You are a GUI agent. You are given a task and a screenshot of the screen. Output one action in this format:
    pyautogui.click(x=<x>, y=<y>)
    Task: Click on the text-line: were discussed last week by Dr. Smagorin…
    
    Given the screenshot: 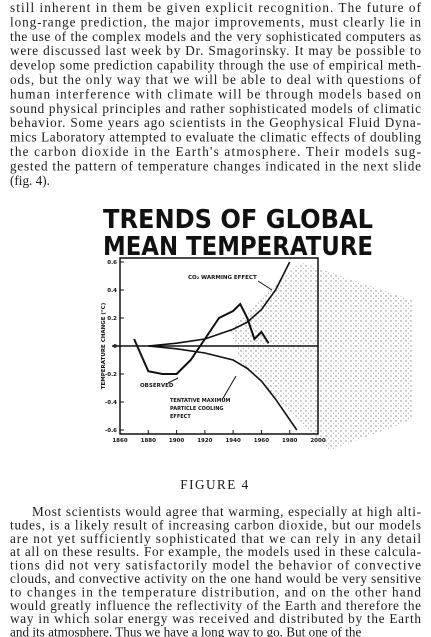 What is the action you would take?
    pyautogui.click(x=215, y=50)
    